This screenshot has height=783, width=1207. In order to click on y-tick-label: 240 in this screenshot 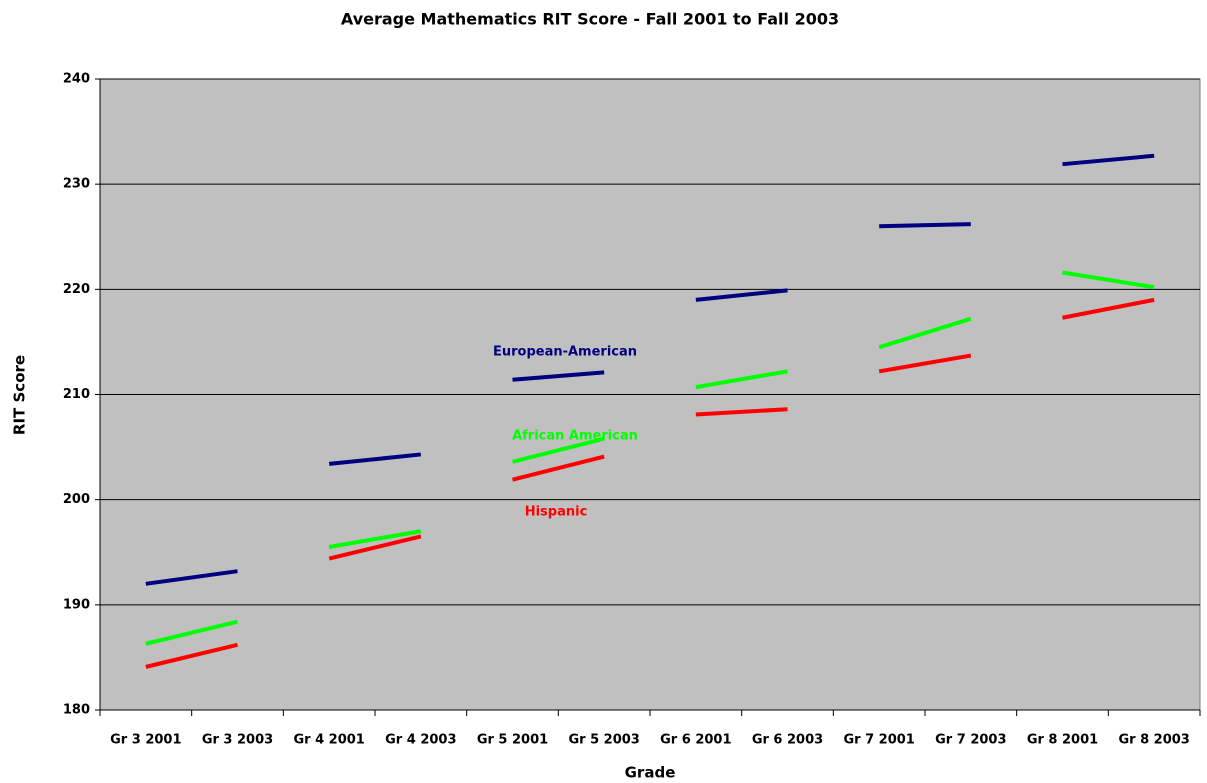, I will do `click(76, 79)`.